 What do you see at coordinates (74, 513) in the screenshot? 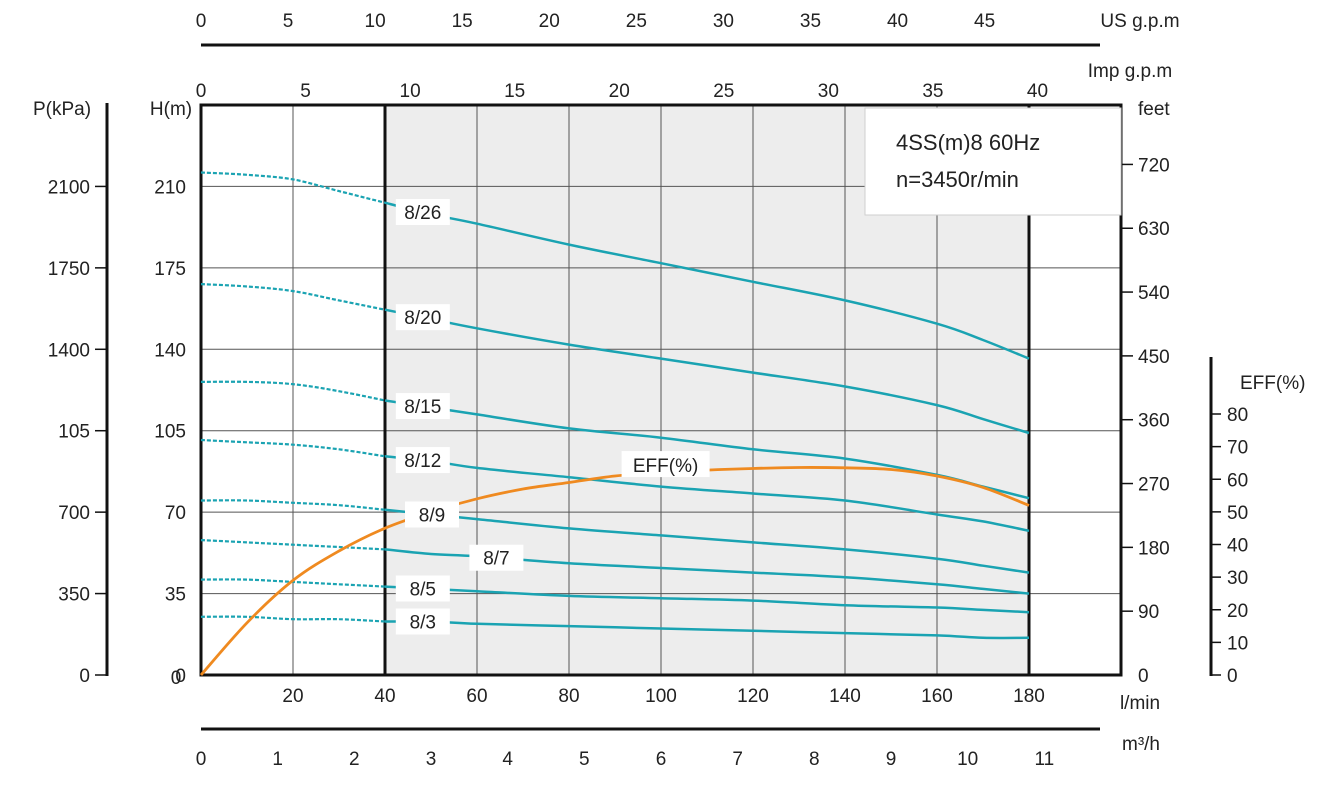
I see `pressure-tick-label: 700` at bounding box center [74, 513].